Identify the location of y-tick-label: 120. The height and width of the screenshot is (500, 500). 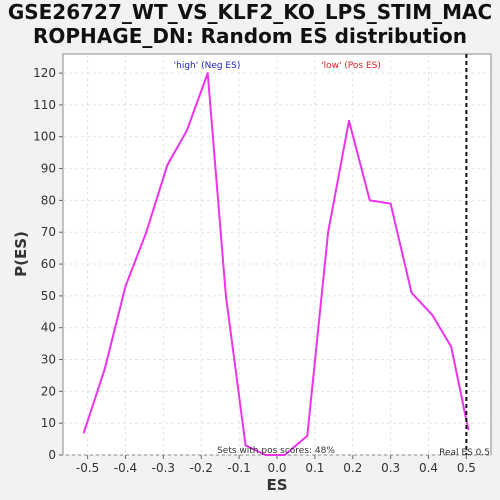
(44, 73).